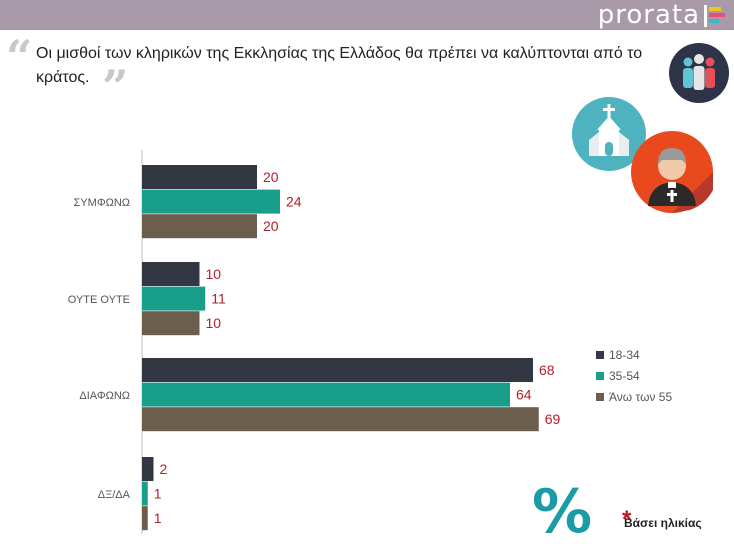 The height and width of the screenshot is (551, 734). I want to click on quote-open-icon: “, so click(19, 57).